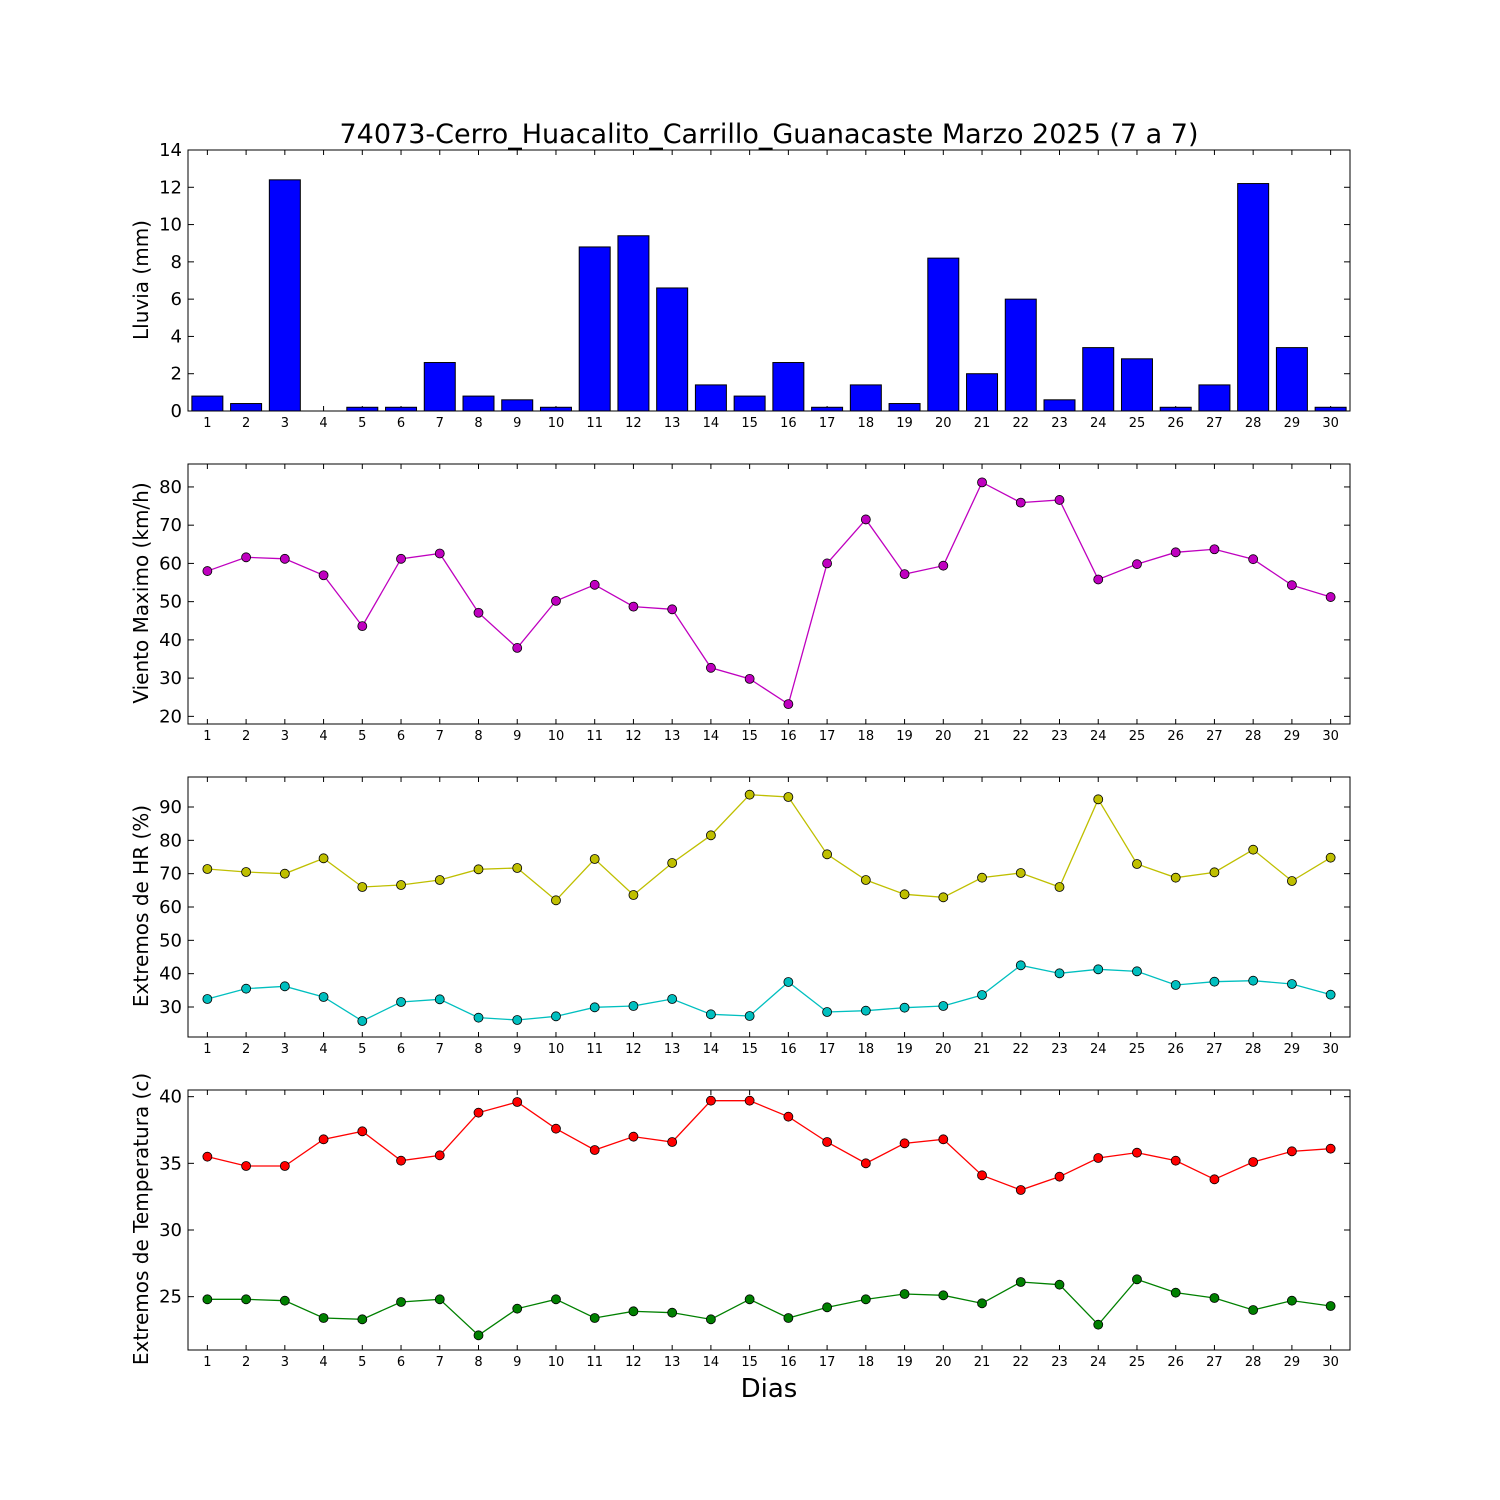 This screenshot has width=1500, height=1500. I want to click on humidity-x-tick-label: 11, so click(594, 1049).